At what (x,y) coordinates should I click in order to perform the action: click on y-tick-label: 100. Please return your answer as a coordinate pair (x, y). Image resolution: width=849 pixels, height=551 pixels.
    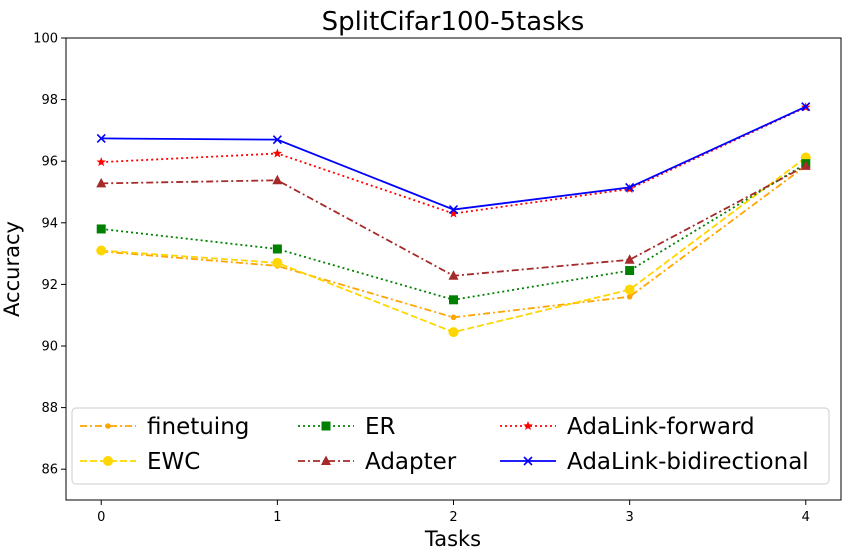
    Looking at the image, I should click on (45, 39).